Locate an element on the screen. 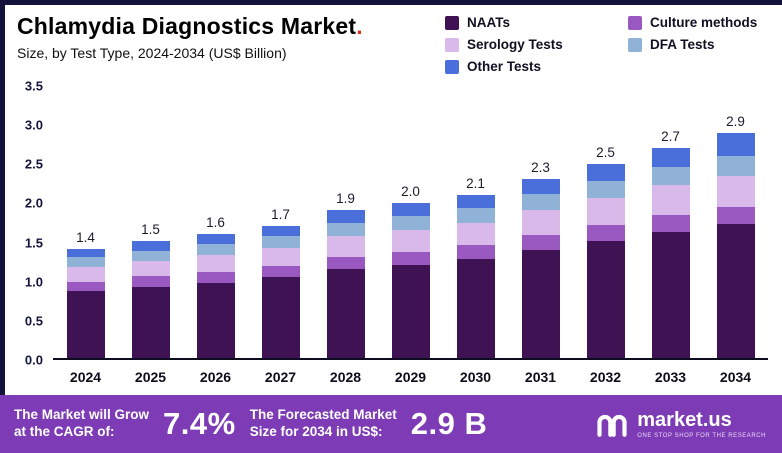 The height and width of the screenshot is (453, 782). brand-logo: market.us ONE STOP SHOP FOR THE RESEARCH is located at coordinates (680, 424).